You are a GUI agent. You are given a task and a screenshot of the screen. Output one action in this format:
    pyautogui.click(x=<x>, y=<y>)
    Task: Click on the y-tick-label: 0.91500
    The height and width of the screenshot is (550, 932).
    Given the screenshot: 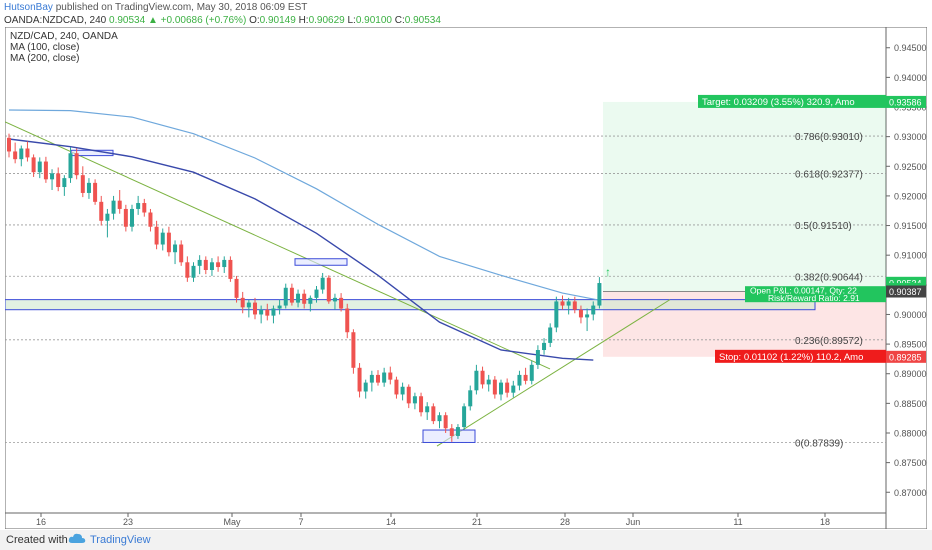 What is the action you would take?
    pyautogui.click(x=910, y=226)
    